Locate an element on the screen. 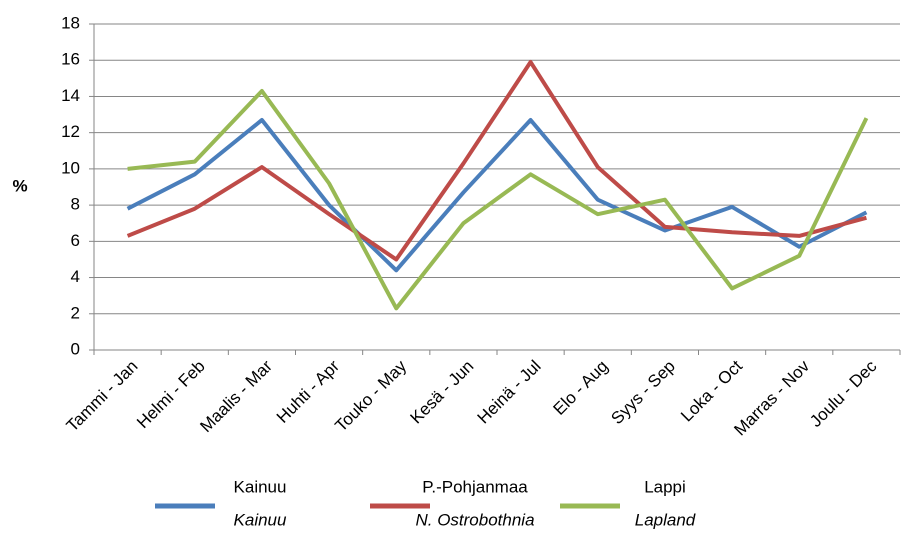 The width and height of the screenshot is (901, 556). y-tick-label: 16 is located at coordinates (70, 59).